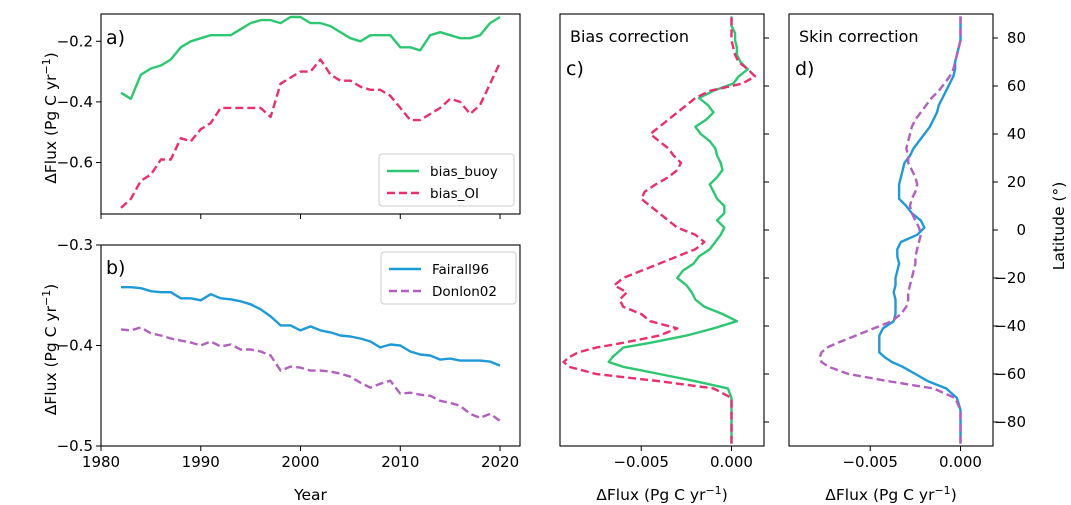 Image resolution: width=1071 pixels, height=505 pixels. I want to click on x-tick-label: 1980, so click(101, 462).